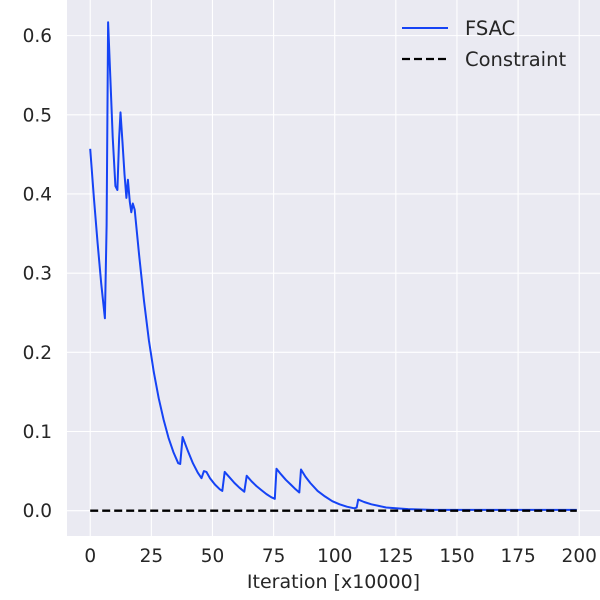 The height and width of the screenshot is (600, 600). Describe the element at coordinates (37, 353) in the screenshot. I see `y-tick-label: 0.2` at that location.